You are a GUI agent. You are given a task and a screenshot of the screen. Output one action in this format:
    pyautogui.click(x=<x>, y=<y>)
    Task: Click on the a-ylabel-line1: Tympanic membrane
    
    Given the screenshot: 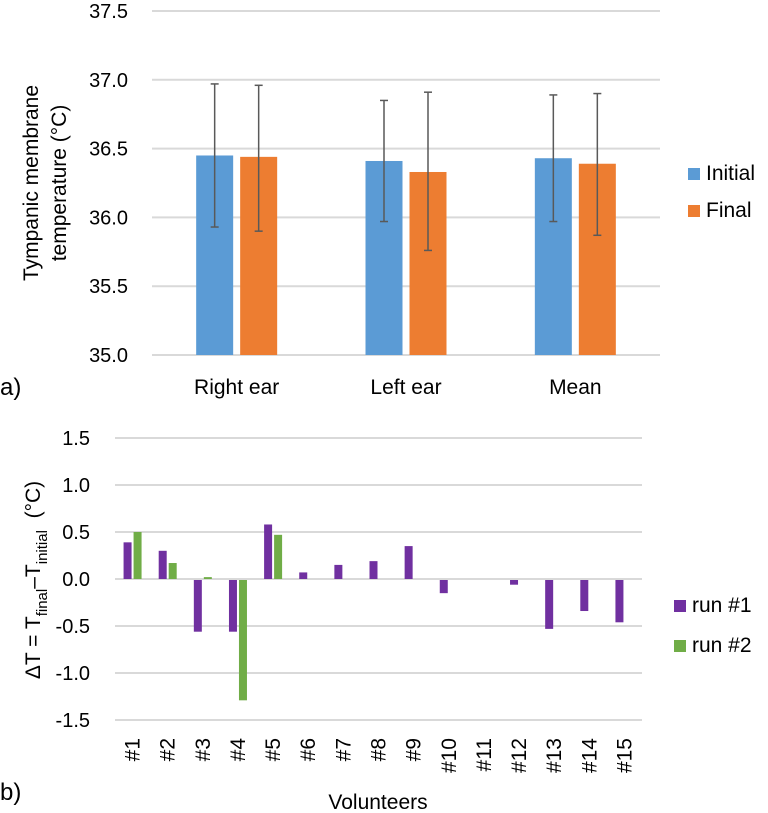 What is the action you would take?
    pyautogui.click(x=31, y=183)
    